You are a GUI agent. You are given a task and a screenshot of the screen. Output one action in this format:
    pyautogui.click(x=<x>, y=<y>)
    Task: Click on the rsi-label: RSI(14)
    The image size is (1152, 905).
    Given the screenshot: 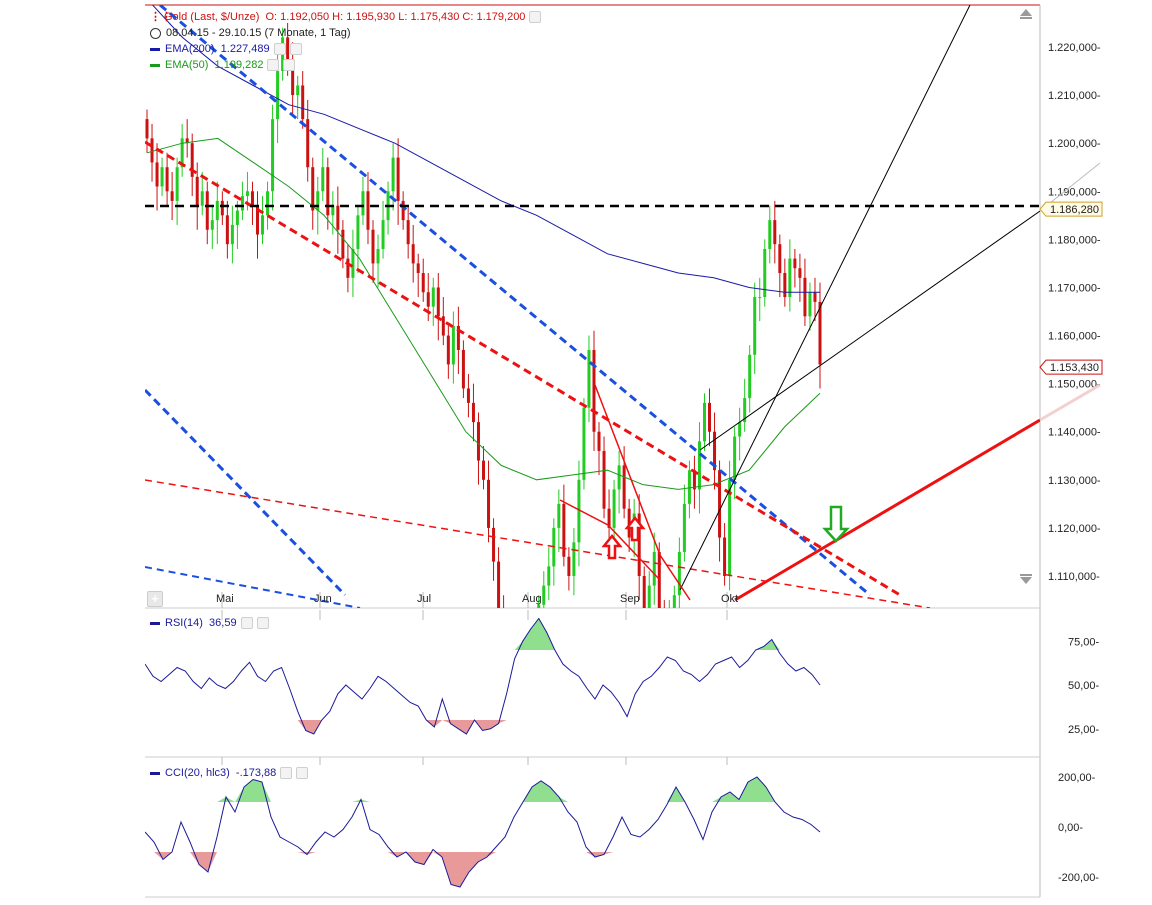 What is the action you would take?
    pyautogui.click(x=184, y=623)
    